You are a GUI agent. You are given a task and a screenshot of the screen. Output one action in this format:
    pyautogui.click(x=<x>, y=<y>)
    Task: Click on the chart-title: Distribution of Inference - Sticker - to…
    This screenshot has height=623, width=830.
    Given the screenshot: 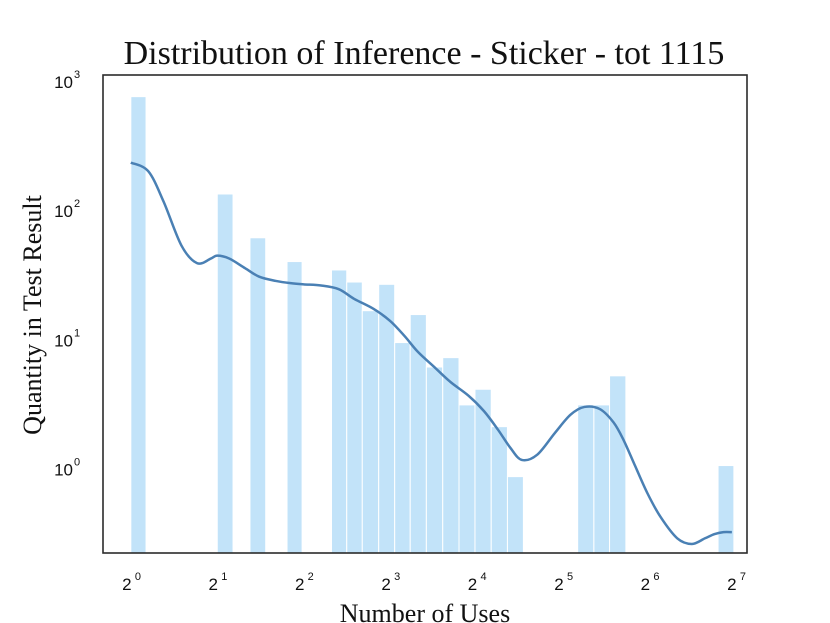 What is the action you would take?
    pyautogui.click(x=424, y=53)
    